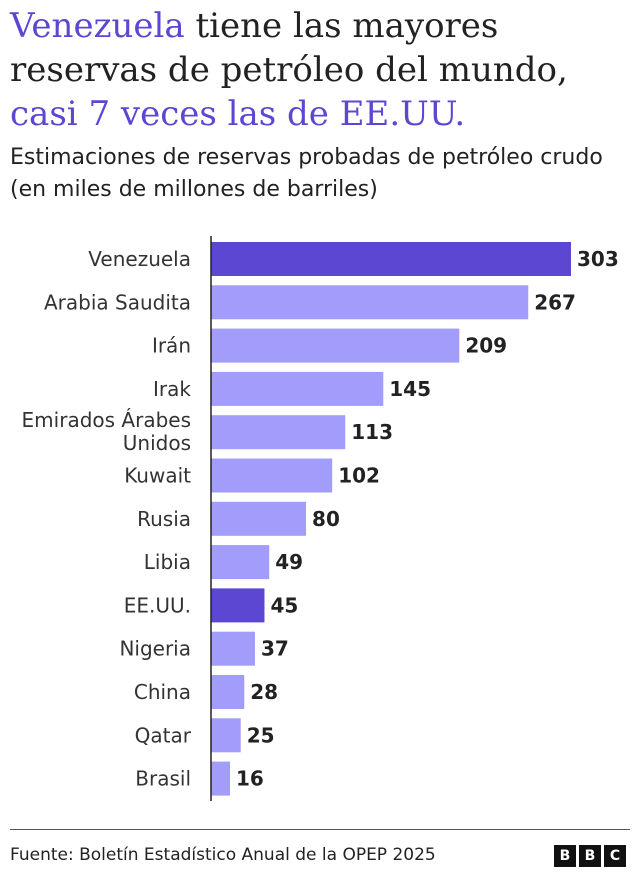  What do you see at coordinates (139, 259) in the screenshot?
I see `category-label: Venezuela` at bounding box center [139, 259].